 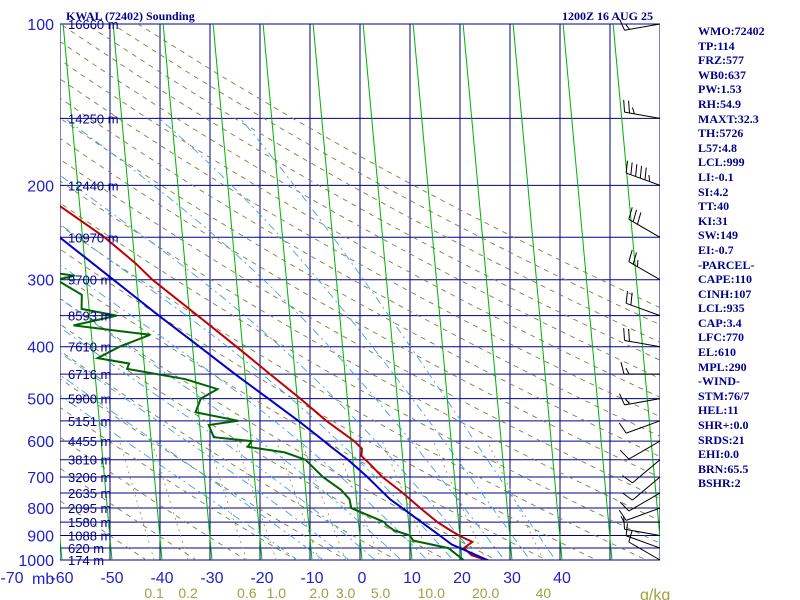 What do you see at coordinates (93, 237) in the screenshot?
I see `height-label: 10970 m` at bounding box center [93, 237].